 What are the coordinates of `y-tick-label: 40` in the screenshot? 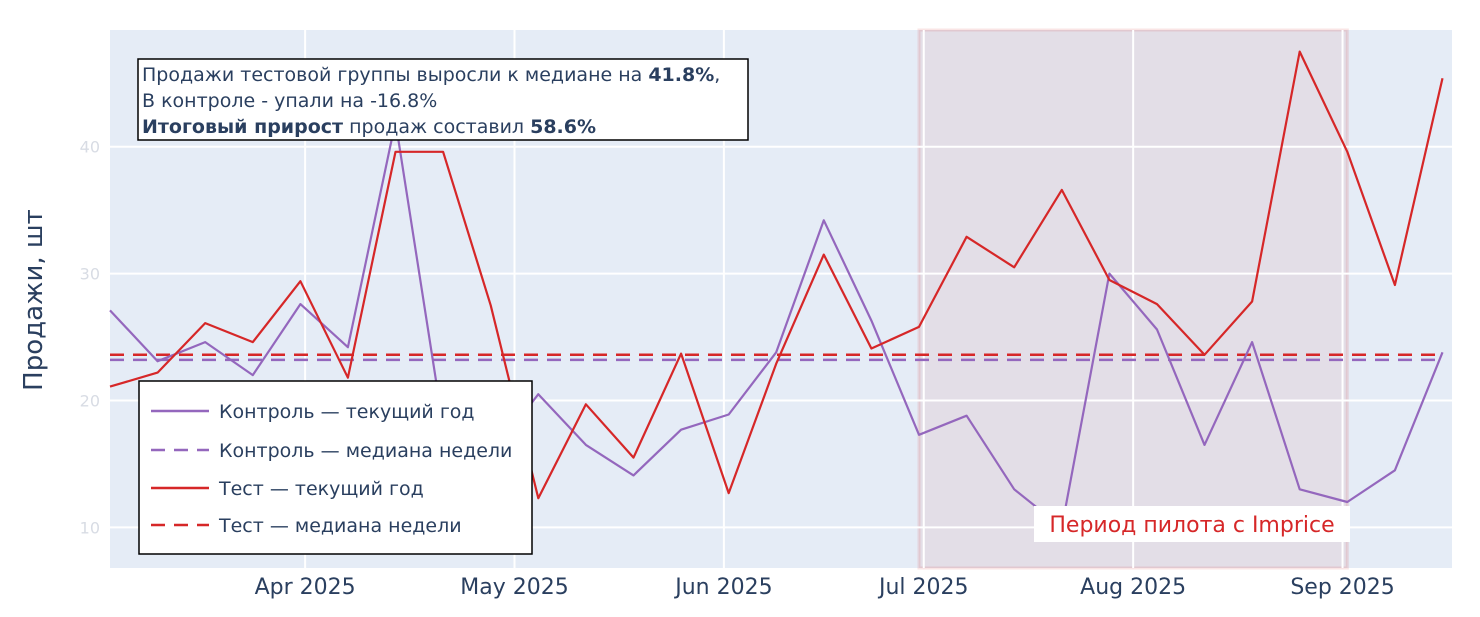 It's located at (90, 147).